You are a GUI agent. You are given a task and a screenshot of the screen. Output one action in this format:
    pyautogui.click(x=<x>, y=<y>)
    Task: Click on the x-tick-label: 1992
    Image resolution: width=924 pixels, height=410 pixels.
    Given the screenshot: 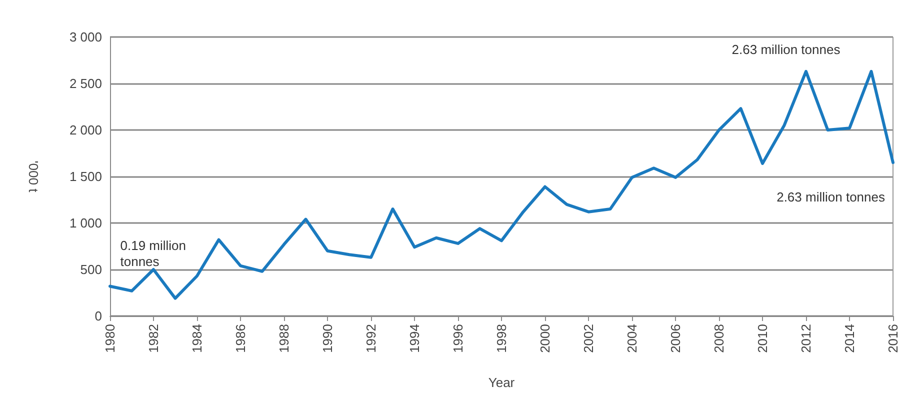 What is the action you would take?
    pyautogui.click(x=371, y=338)
    